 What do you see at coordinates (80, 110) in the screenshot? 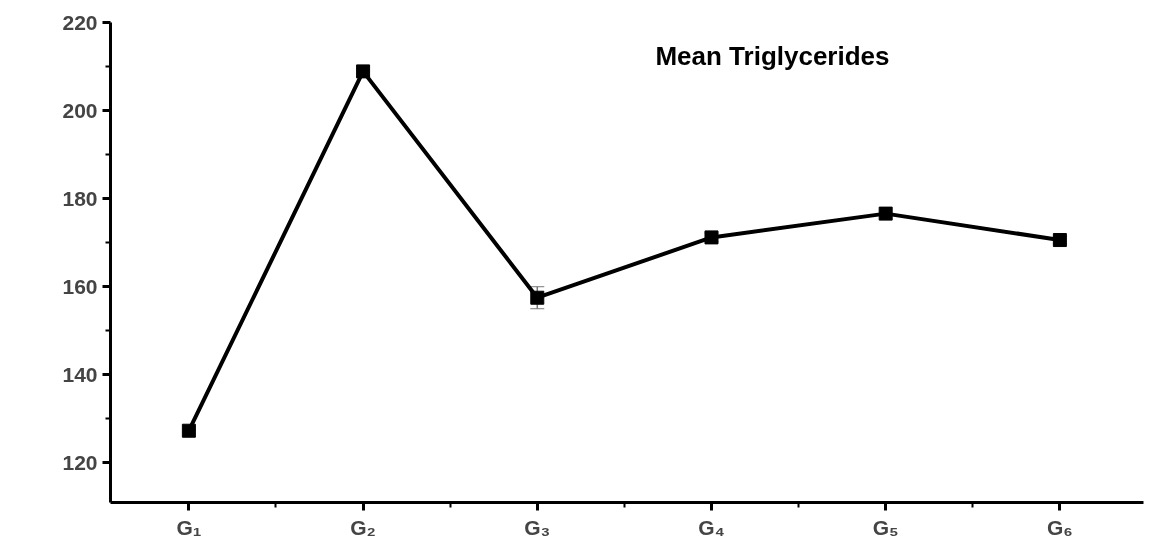
I see `y-tick-label: 200` at bounding box center [80, 110].